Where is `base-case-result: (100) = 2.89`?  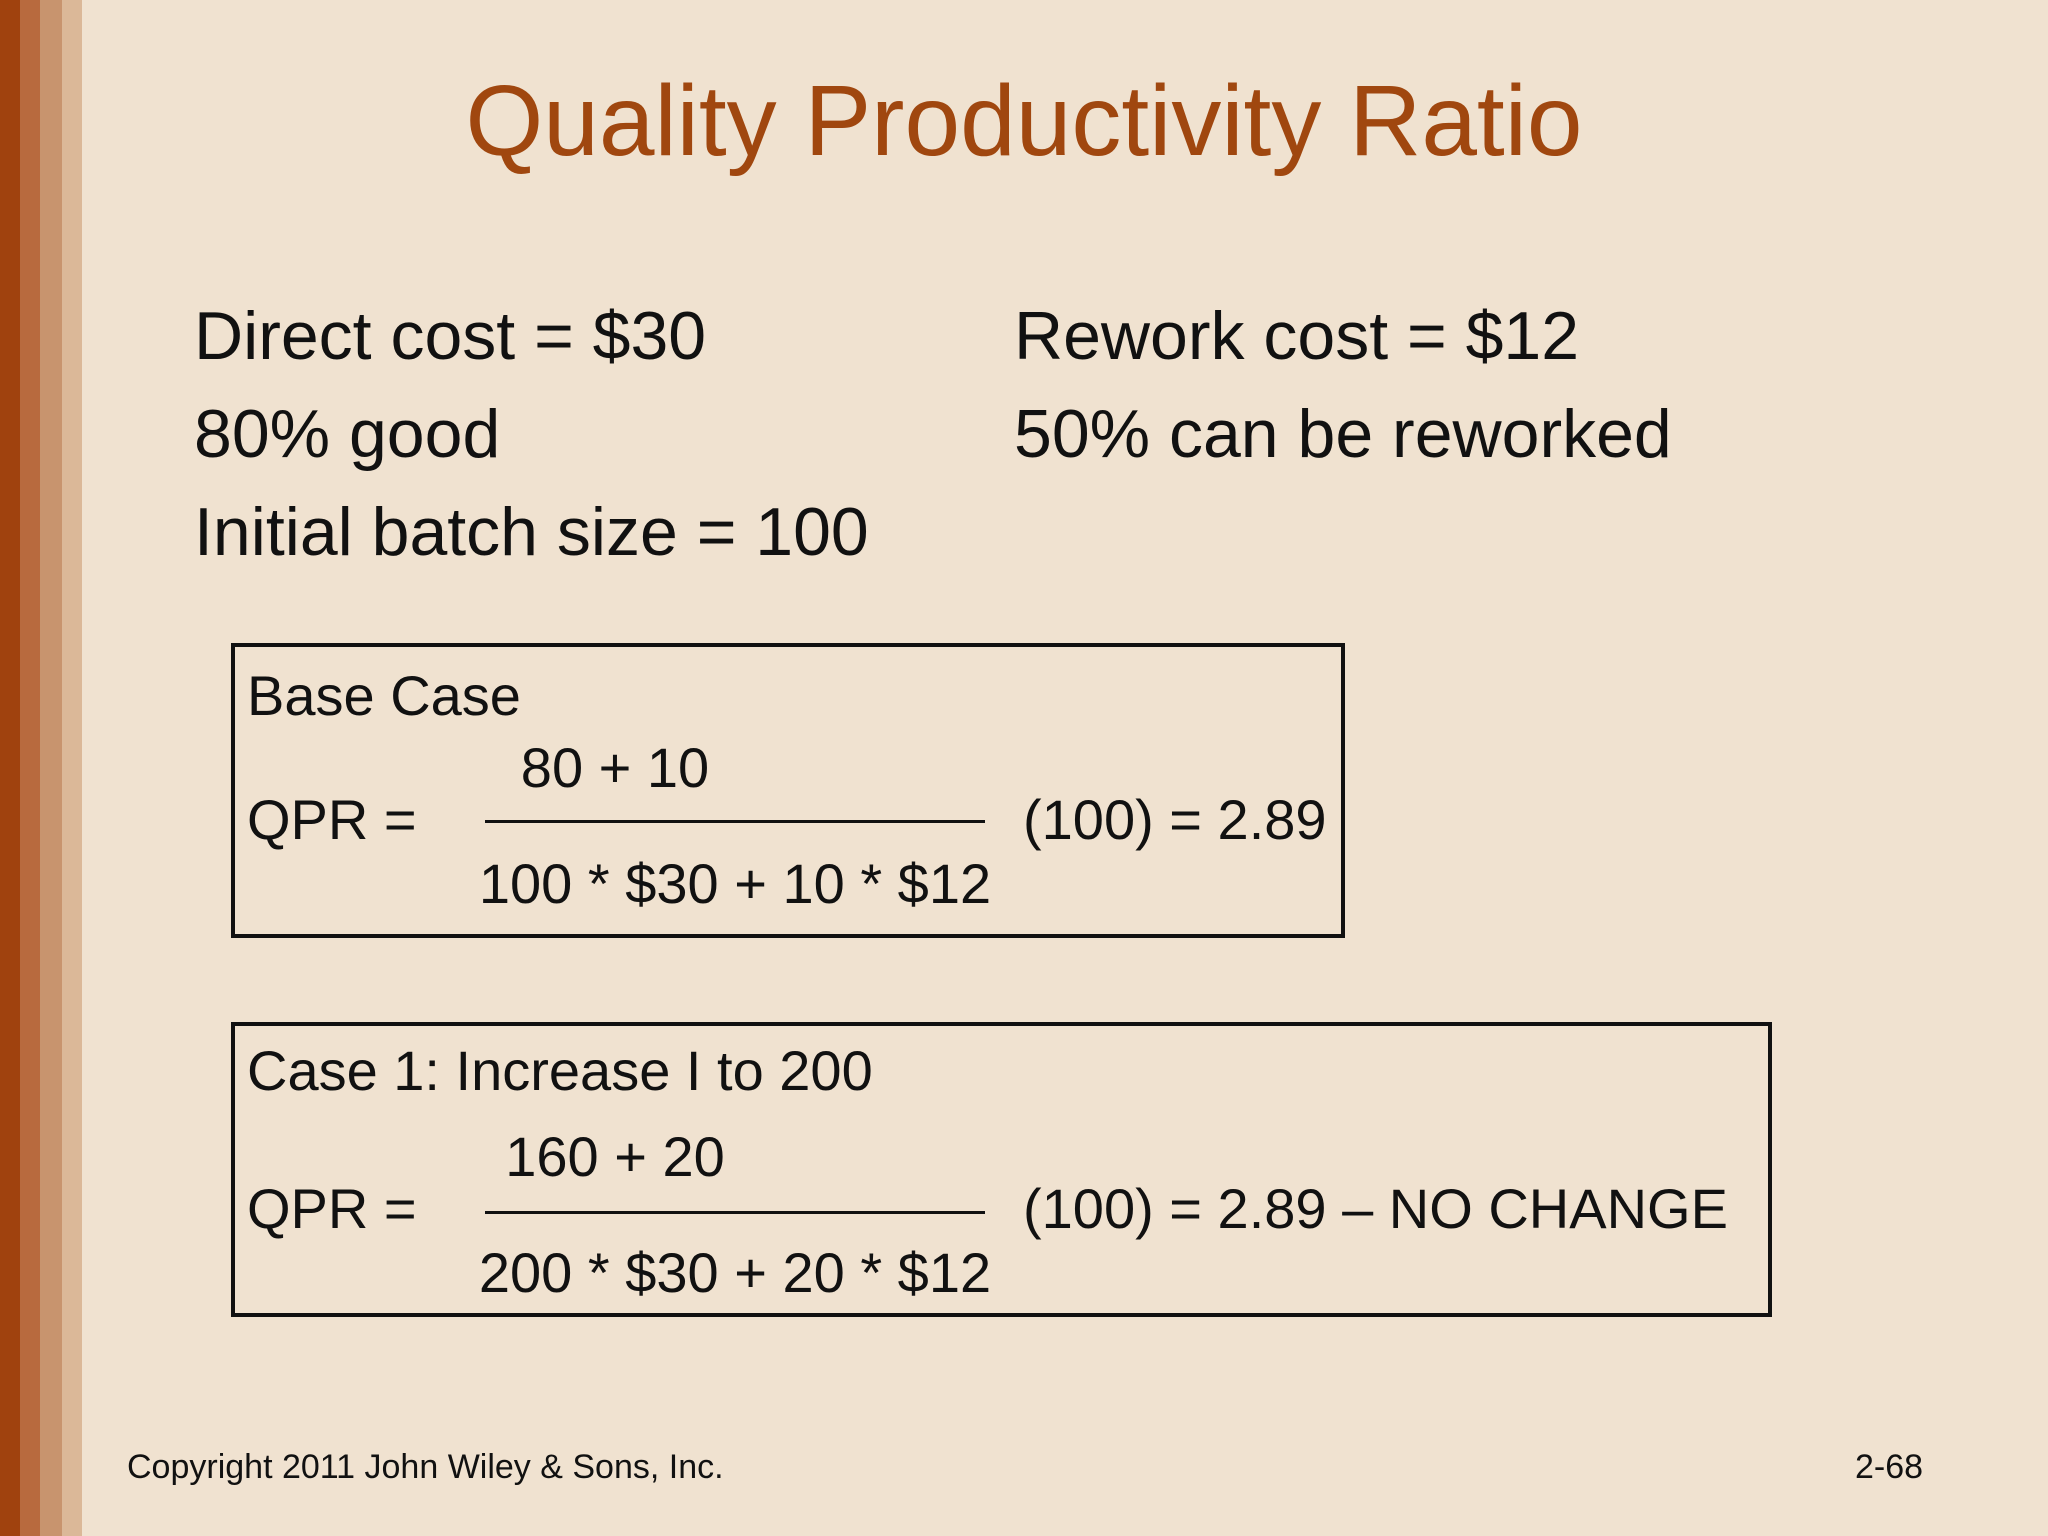 base-case-result: (100) = 2.89 is located at coordinates (1175, 819).